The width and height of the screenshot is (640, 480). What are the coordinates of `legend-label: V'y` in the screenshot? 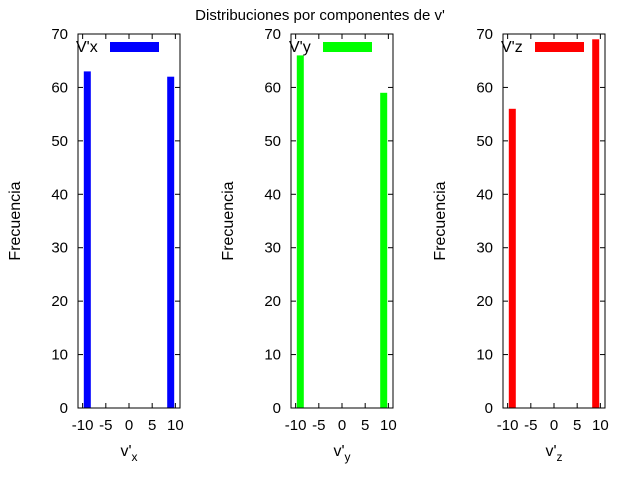 It's located at (300, 47).